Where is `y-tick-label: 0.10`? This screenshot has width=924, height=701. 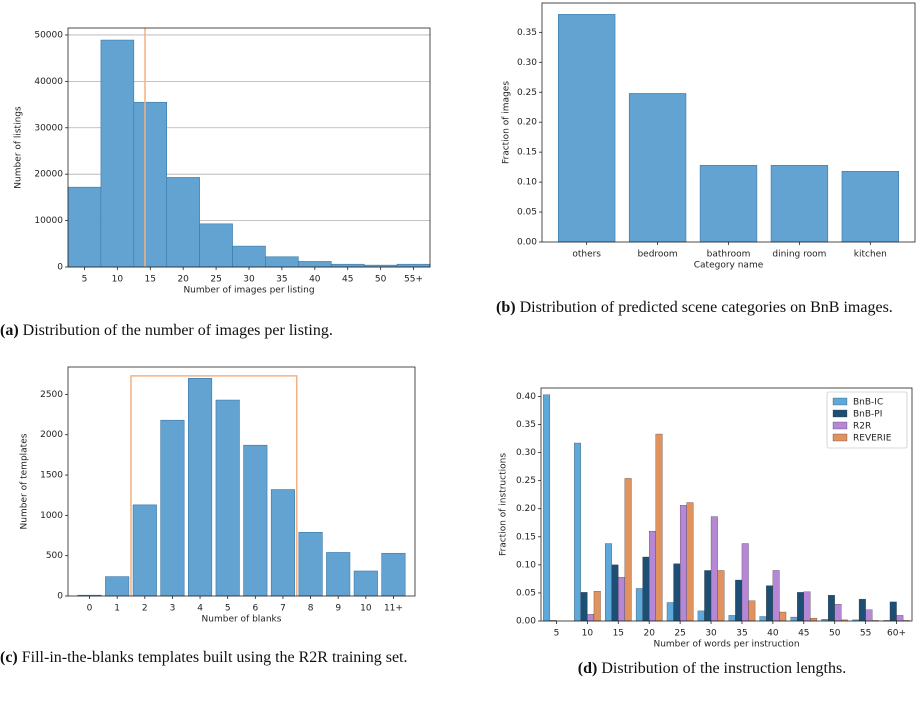 y-tick-label: 0.10 is located at coordinates (526, 565).